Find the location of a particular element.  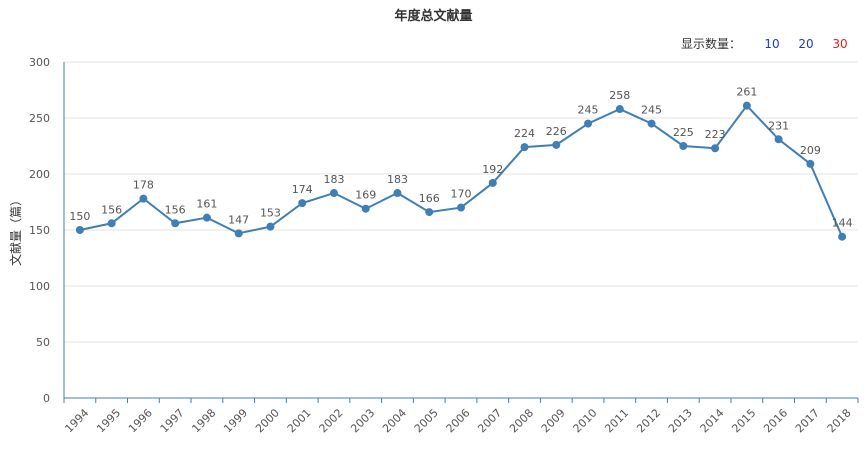

x-tick-label: 2012 is located at coordinates (648, 420).